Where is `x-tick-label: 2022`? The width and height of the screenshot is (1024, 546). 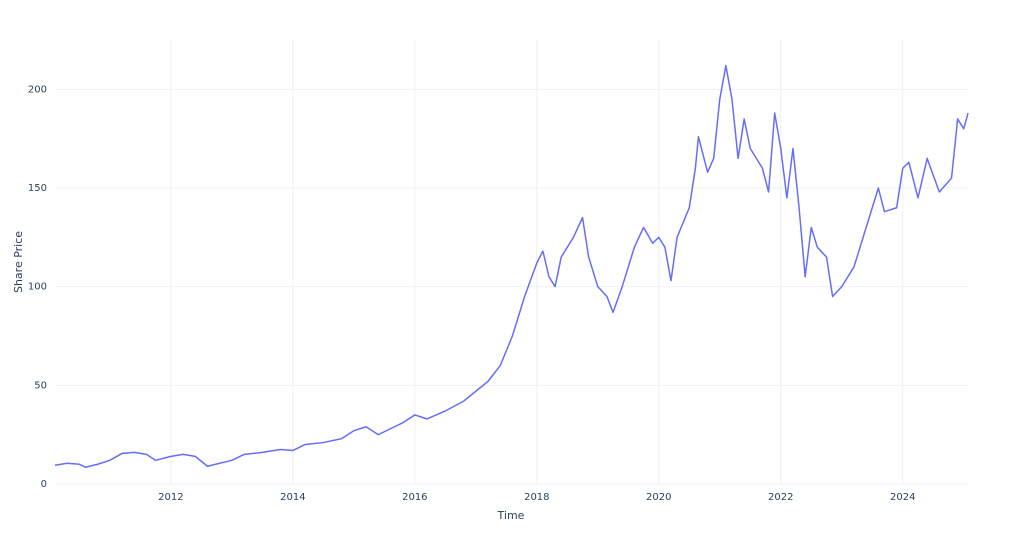 x-tick-label: 2022 is located at coordinates (780, 497).